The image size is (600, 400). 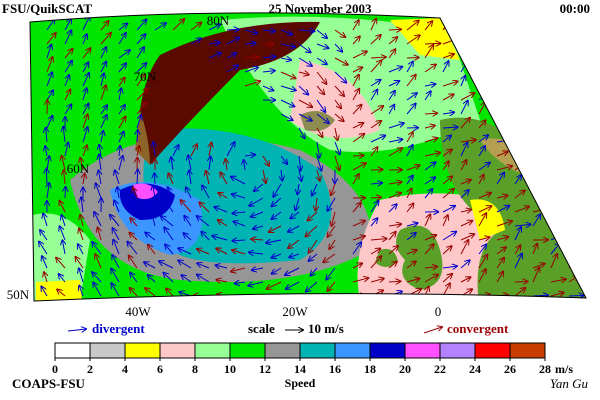 I want to click on header-title: FSU/QuikSCAT, so click(x=47, y=8).